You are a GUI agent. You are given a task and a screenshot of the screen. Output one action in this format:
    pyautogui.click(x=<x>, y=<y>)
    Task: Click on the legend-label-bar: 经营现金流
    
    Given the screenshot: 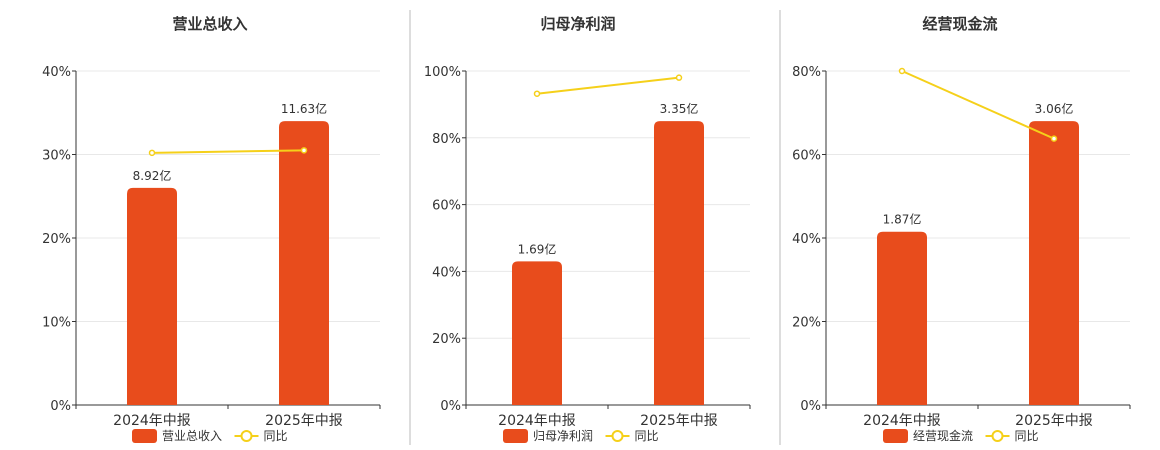 What is the action you would take?
    pyautogui.click(x=943, y=435)
    